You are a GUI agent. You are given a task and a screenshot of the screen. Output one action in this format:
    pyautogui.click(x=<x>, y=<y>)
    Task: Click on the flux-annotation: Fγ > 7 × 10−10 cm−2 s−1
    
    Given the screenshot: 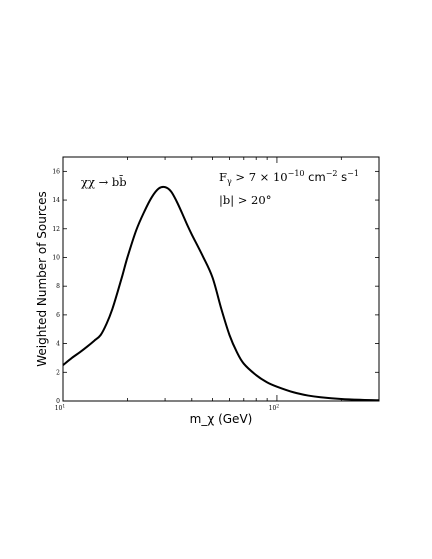 What is the action you would take?
    pyautogui.click(x=289, y=177)
    